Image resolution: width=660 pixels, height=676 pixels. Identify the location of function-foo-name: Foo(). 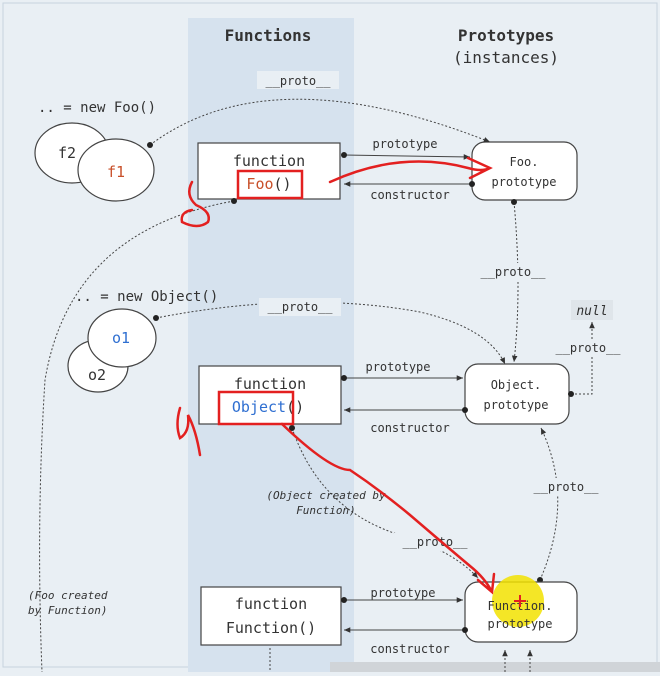
(268, 184).